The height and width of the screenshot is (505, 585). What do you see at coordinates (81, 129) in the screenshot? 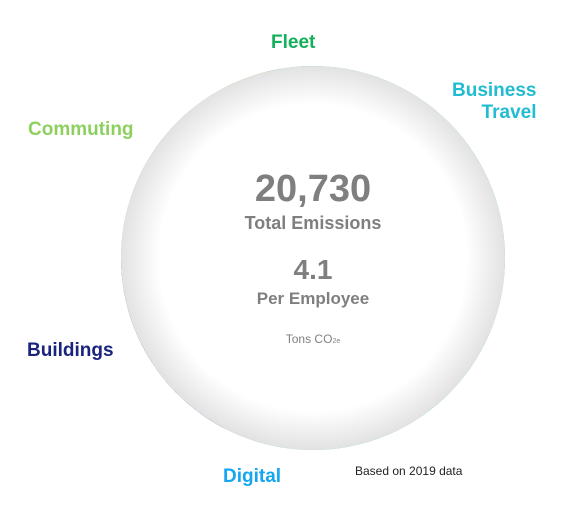
I see `segment-label-commuting: Commuting` at bounding box center [81, 129].